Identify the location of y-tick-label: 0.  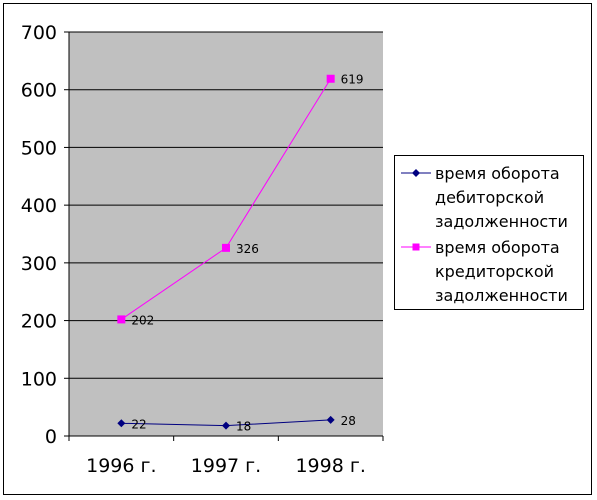
(51, 437).